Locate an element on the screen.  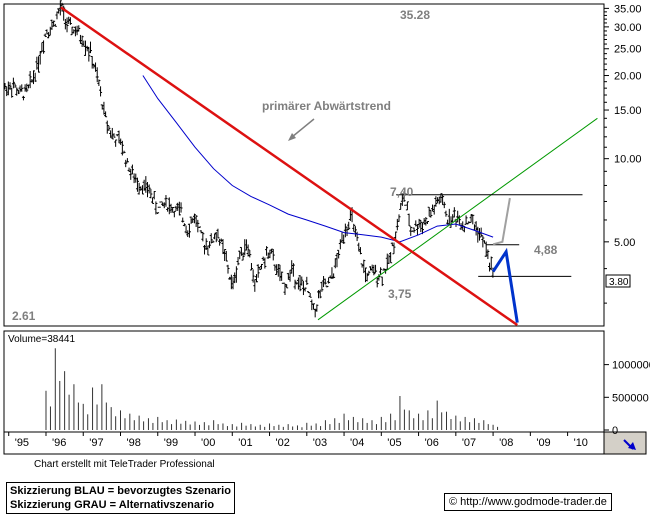
last-price-label: 3.80 is located at coordinates (619, 282).